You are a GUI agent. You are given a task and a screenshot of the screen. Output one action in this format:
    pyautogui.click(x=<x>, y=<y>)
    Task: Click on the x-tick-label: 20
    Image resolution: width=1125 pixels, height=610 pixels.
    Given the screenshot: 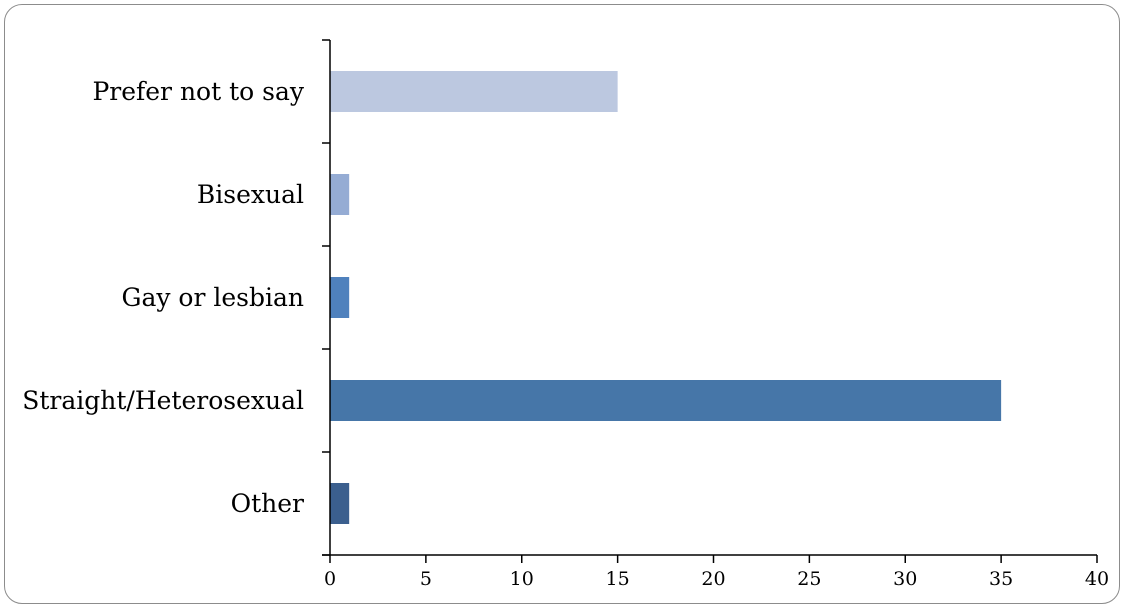 What is the action you would take?
    pyautogui.click(x=713, y=579)
    